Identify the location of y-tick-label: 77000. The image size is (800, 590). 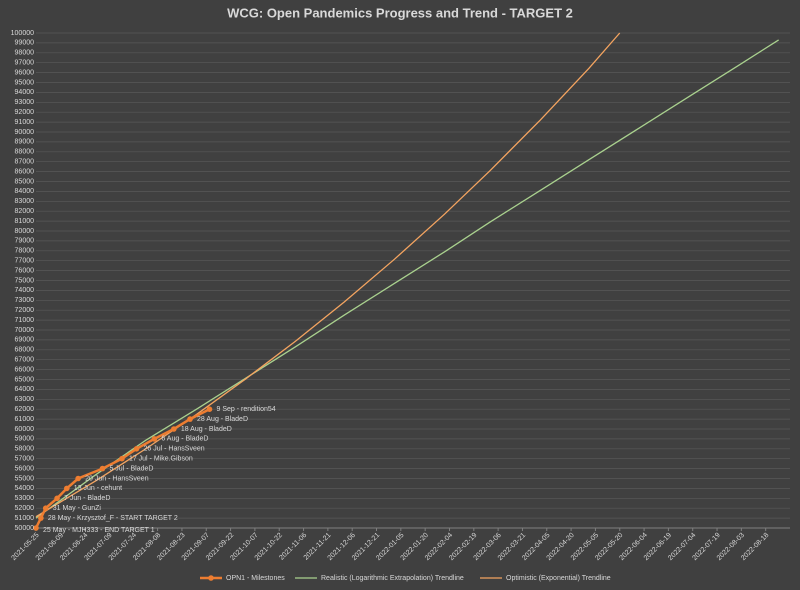
(25, 261).